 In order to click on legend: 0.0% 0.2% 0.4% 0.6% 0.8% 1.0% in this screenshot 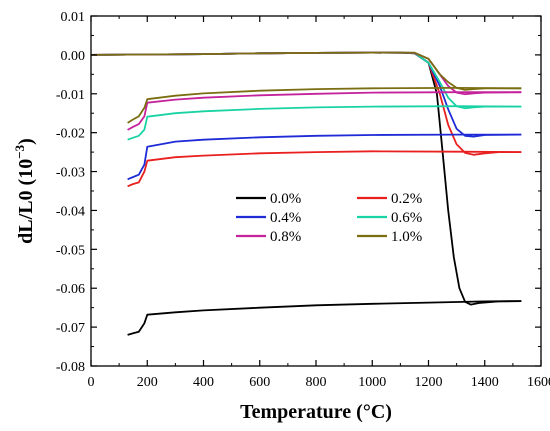, I will do `click(329, 218)`.